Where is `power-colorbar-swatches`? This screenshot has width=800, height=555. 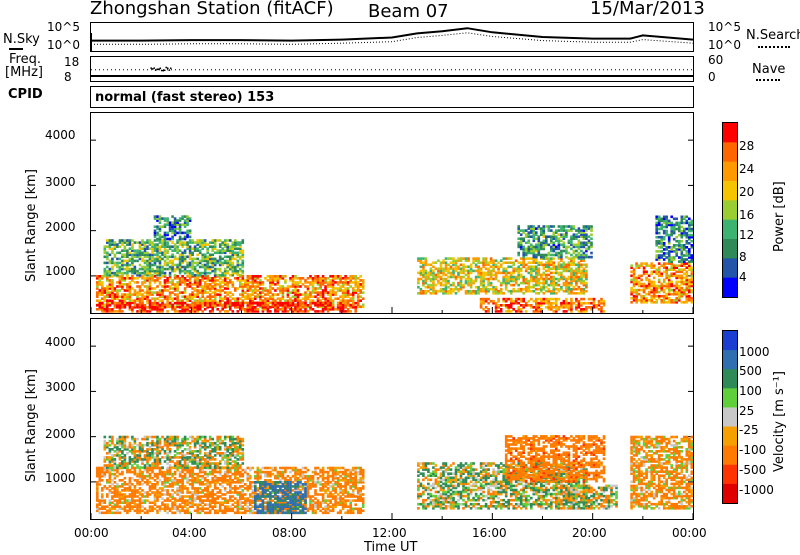 power-colorbar-swatches is located at coordinates (730, 210).